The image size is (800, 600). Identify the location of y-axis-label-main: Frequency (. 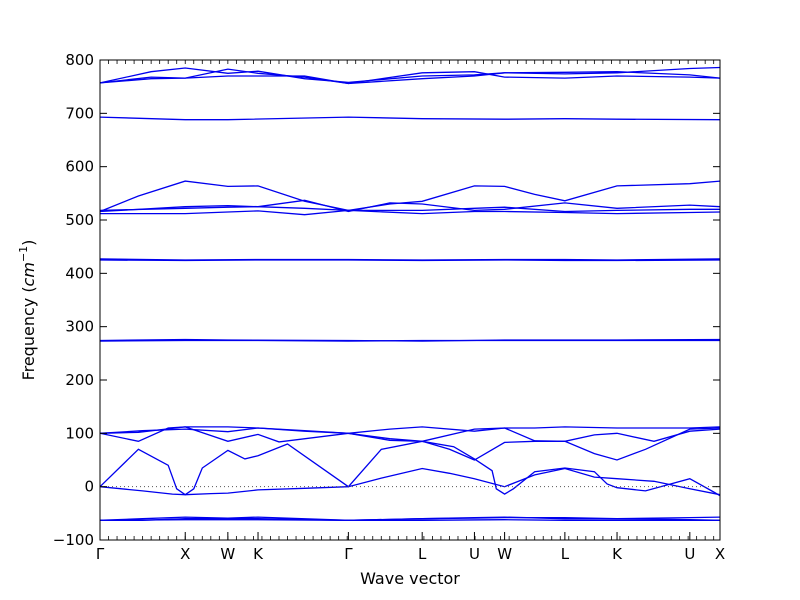
(28, 333).